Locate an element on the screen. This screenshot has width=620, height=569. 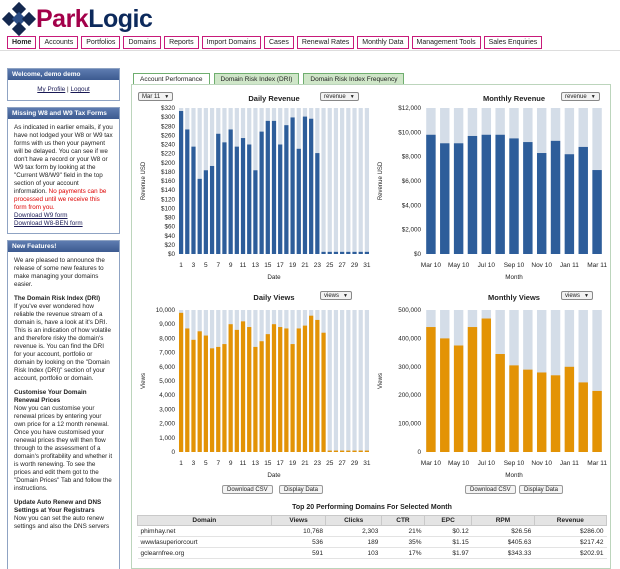
tab-account-performance: Account Performance is located at coordinates (171, 79).